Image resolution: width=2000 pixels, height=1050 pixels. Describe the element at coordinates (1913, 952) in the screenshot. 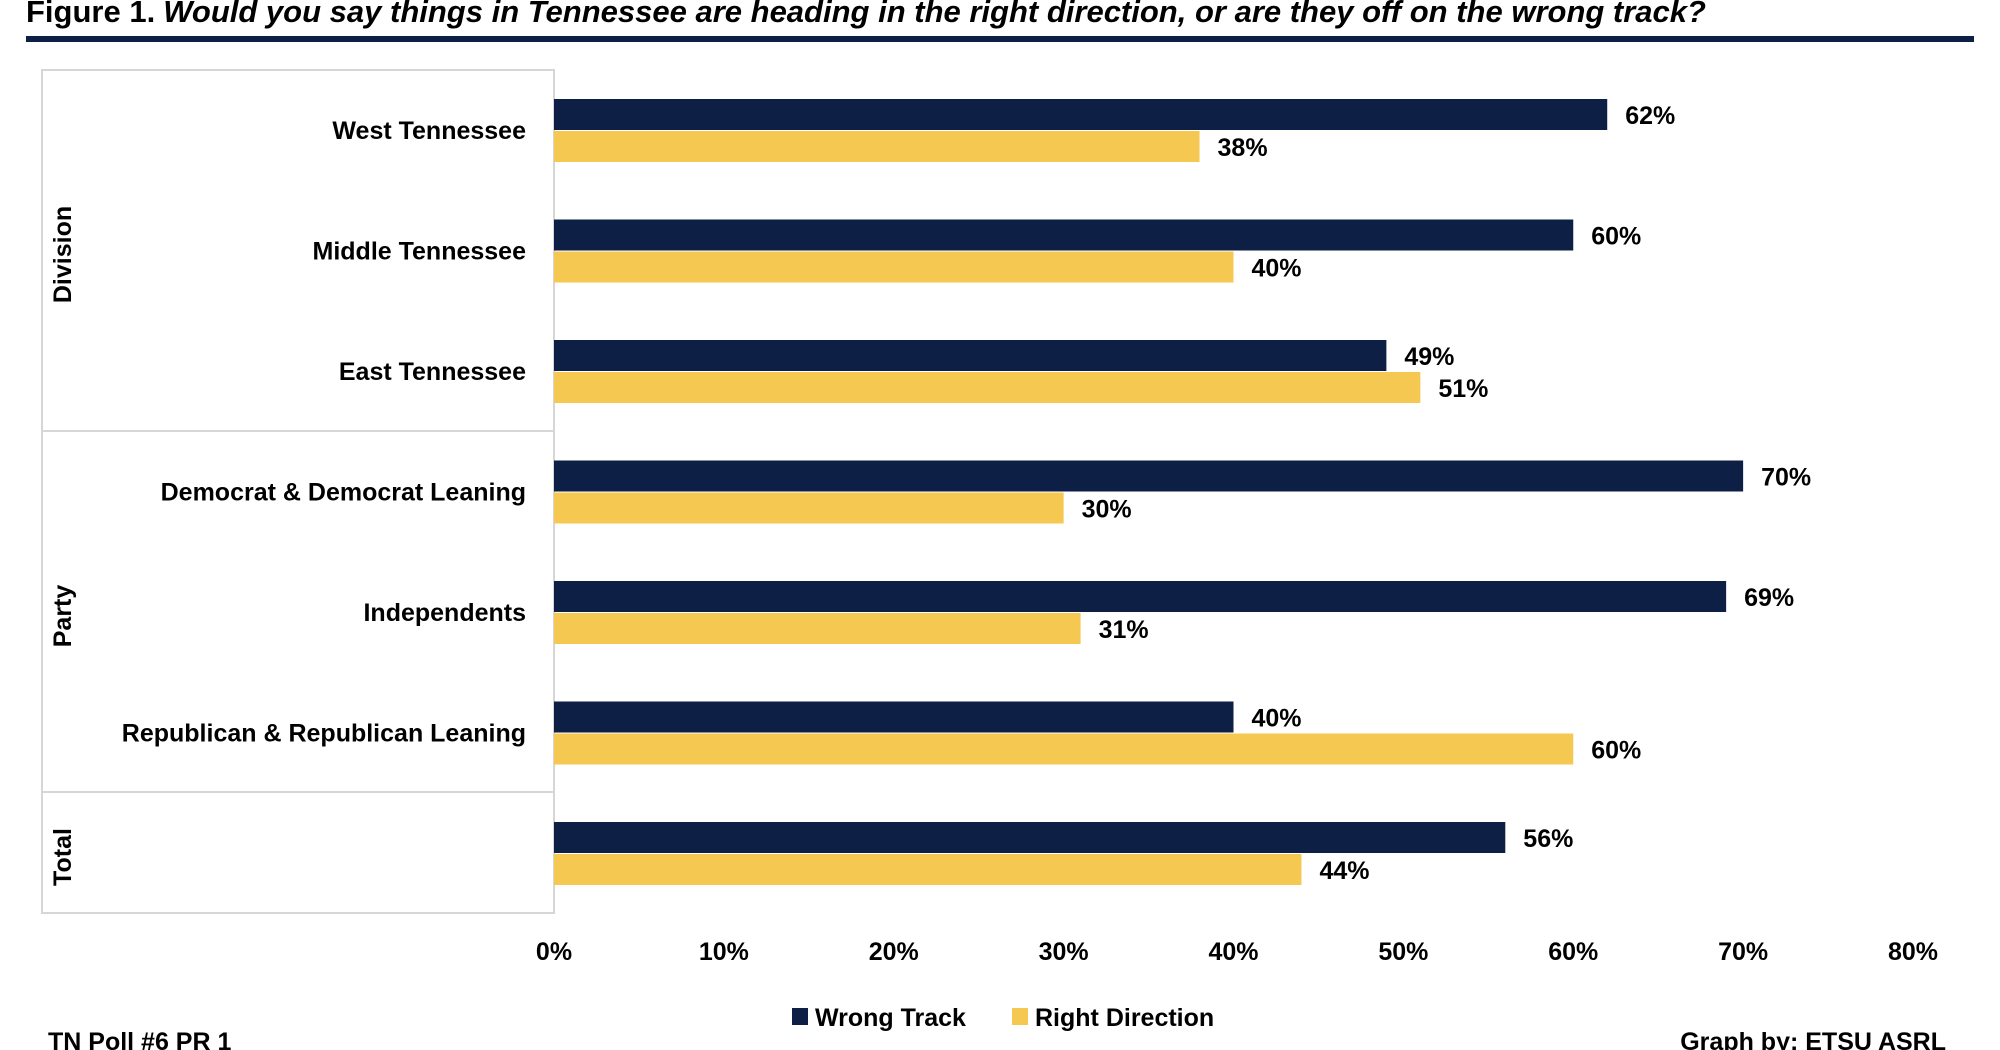

I see `x-tick-label: 80%` at that location.